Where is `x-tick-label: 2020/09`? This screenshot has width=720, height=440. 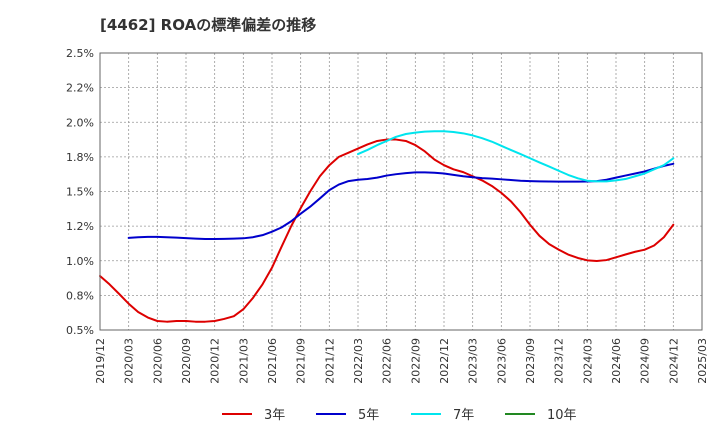
x-tick-label: 2020/09 is located at coordinates (186, 361).